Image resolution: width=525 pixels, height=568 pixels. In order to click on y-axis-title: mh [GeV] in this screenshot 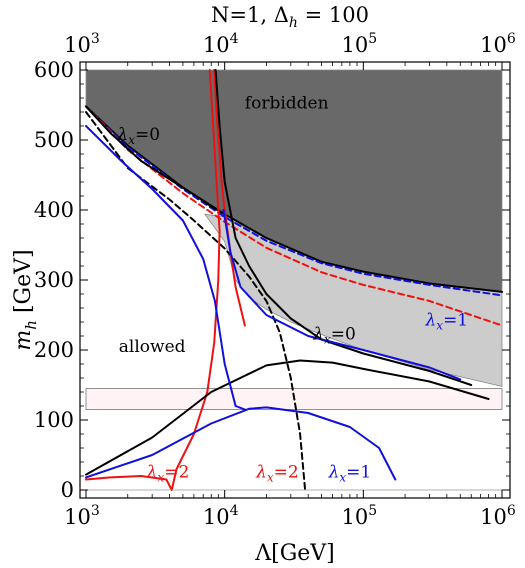, I will do `click(25, 299)`.